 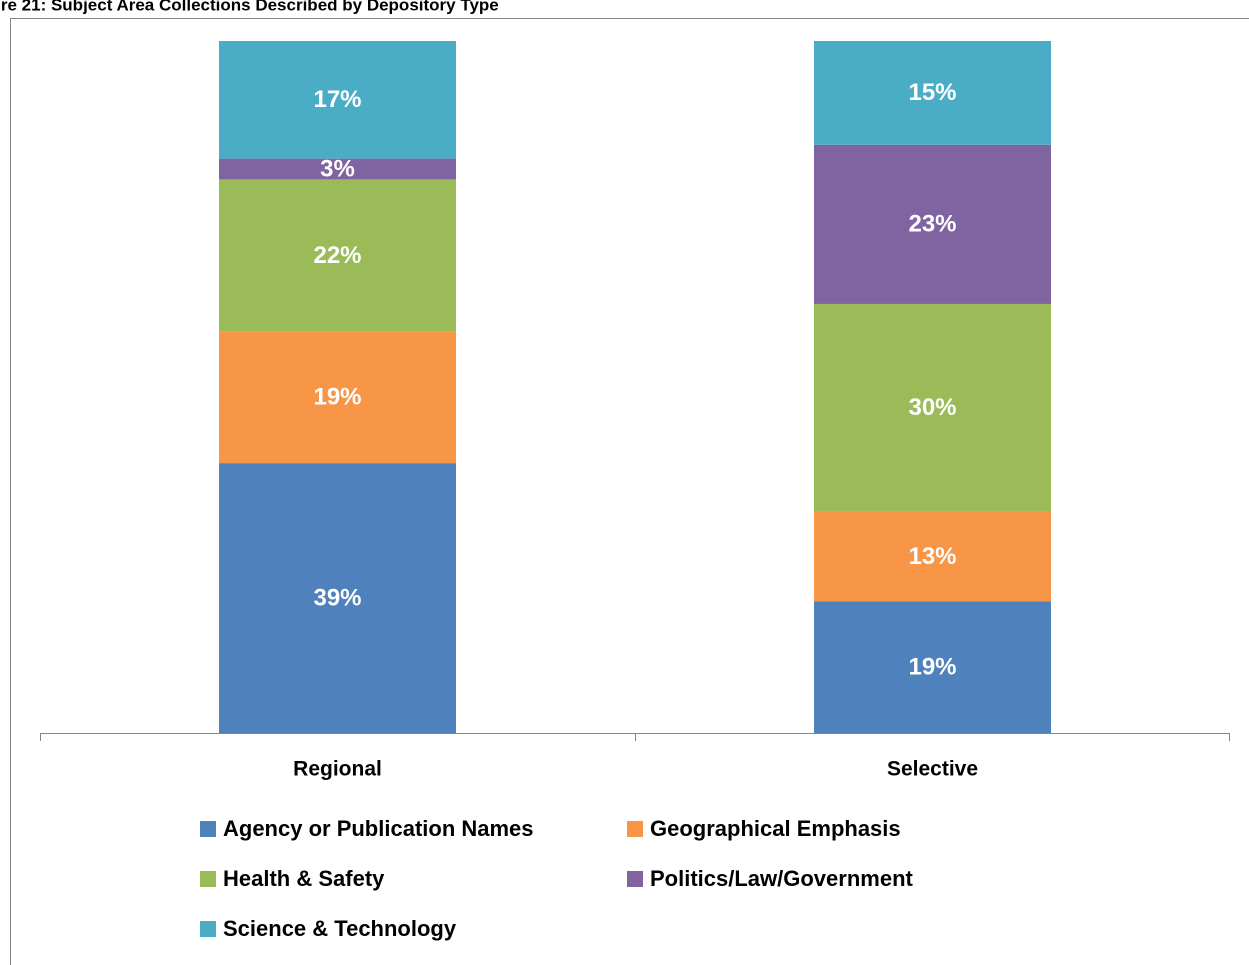 What do you see at coordinates (304, 878) in the screenshot?
I see `legend-label: Health & Safety` at bounding box center [304, 878].